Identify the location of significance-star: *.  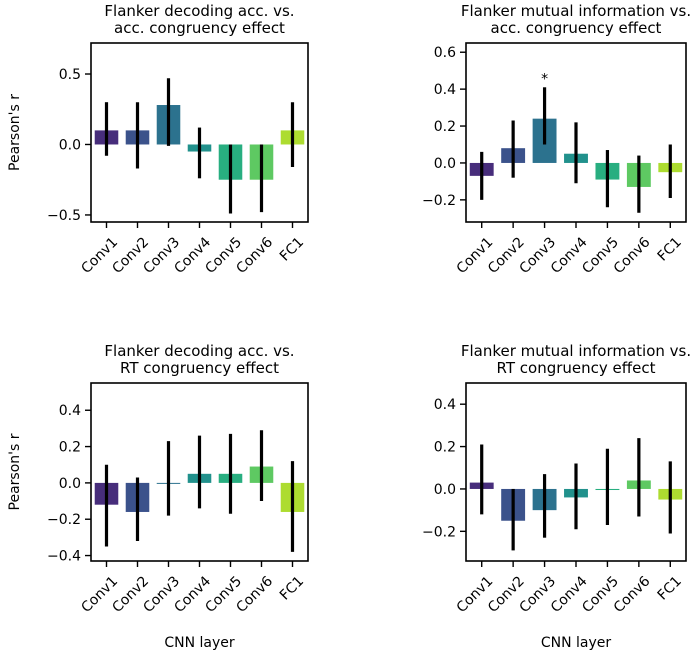
(544, 79).